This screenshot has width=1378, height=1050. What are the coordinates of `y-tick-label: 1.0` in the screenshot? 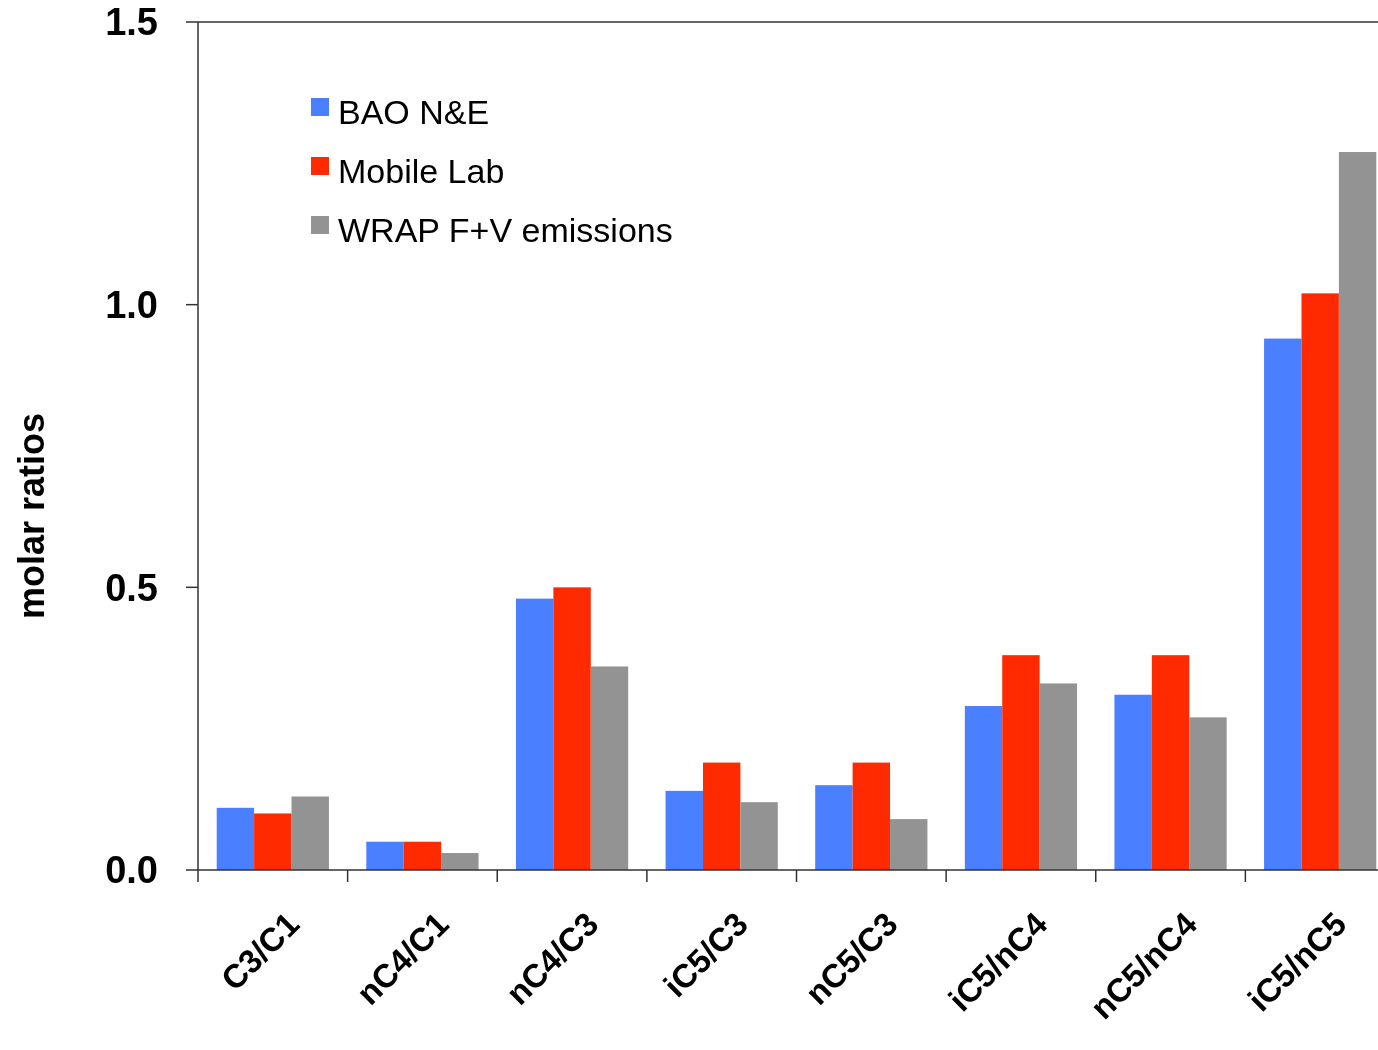 It's located at (131, 304).